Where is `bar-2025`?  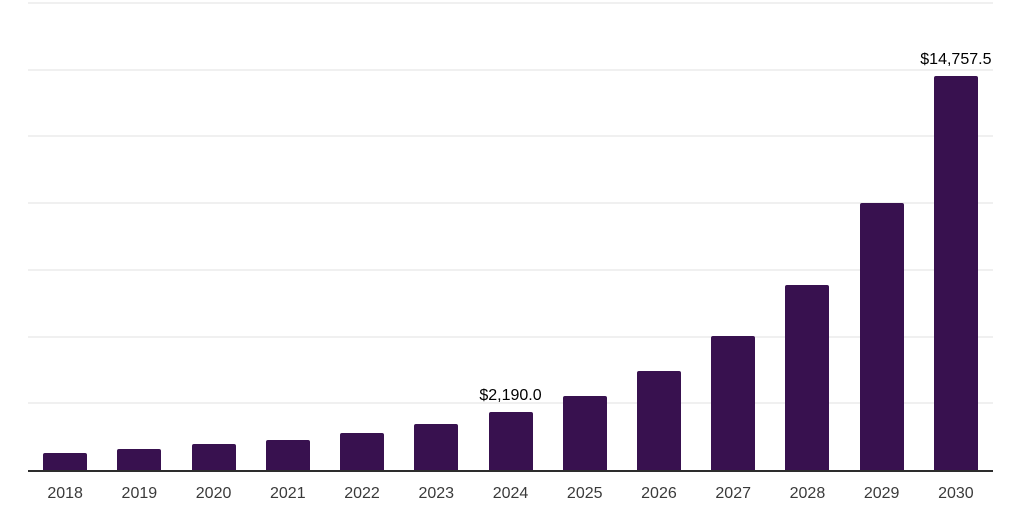
bar-2025 is located at coordinates (584, 432).